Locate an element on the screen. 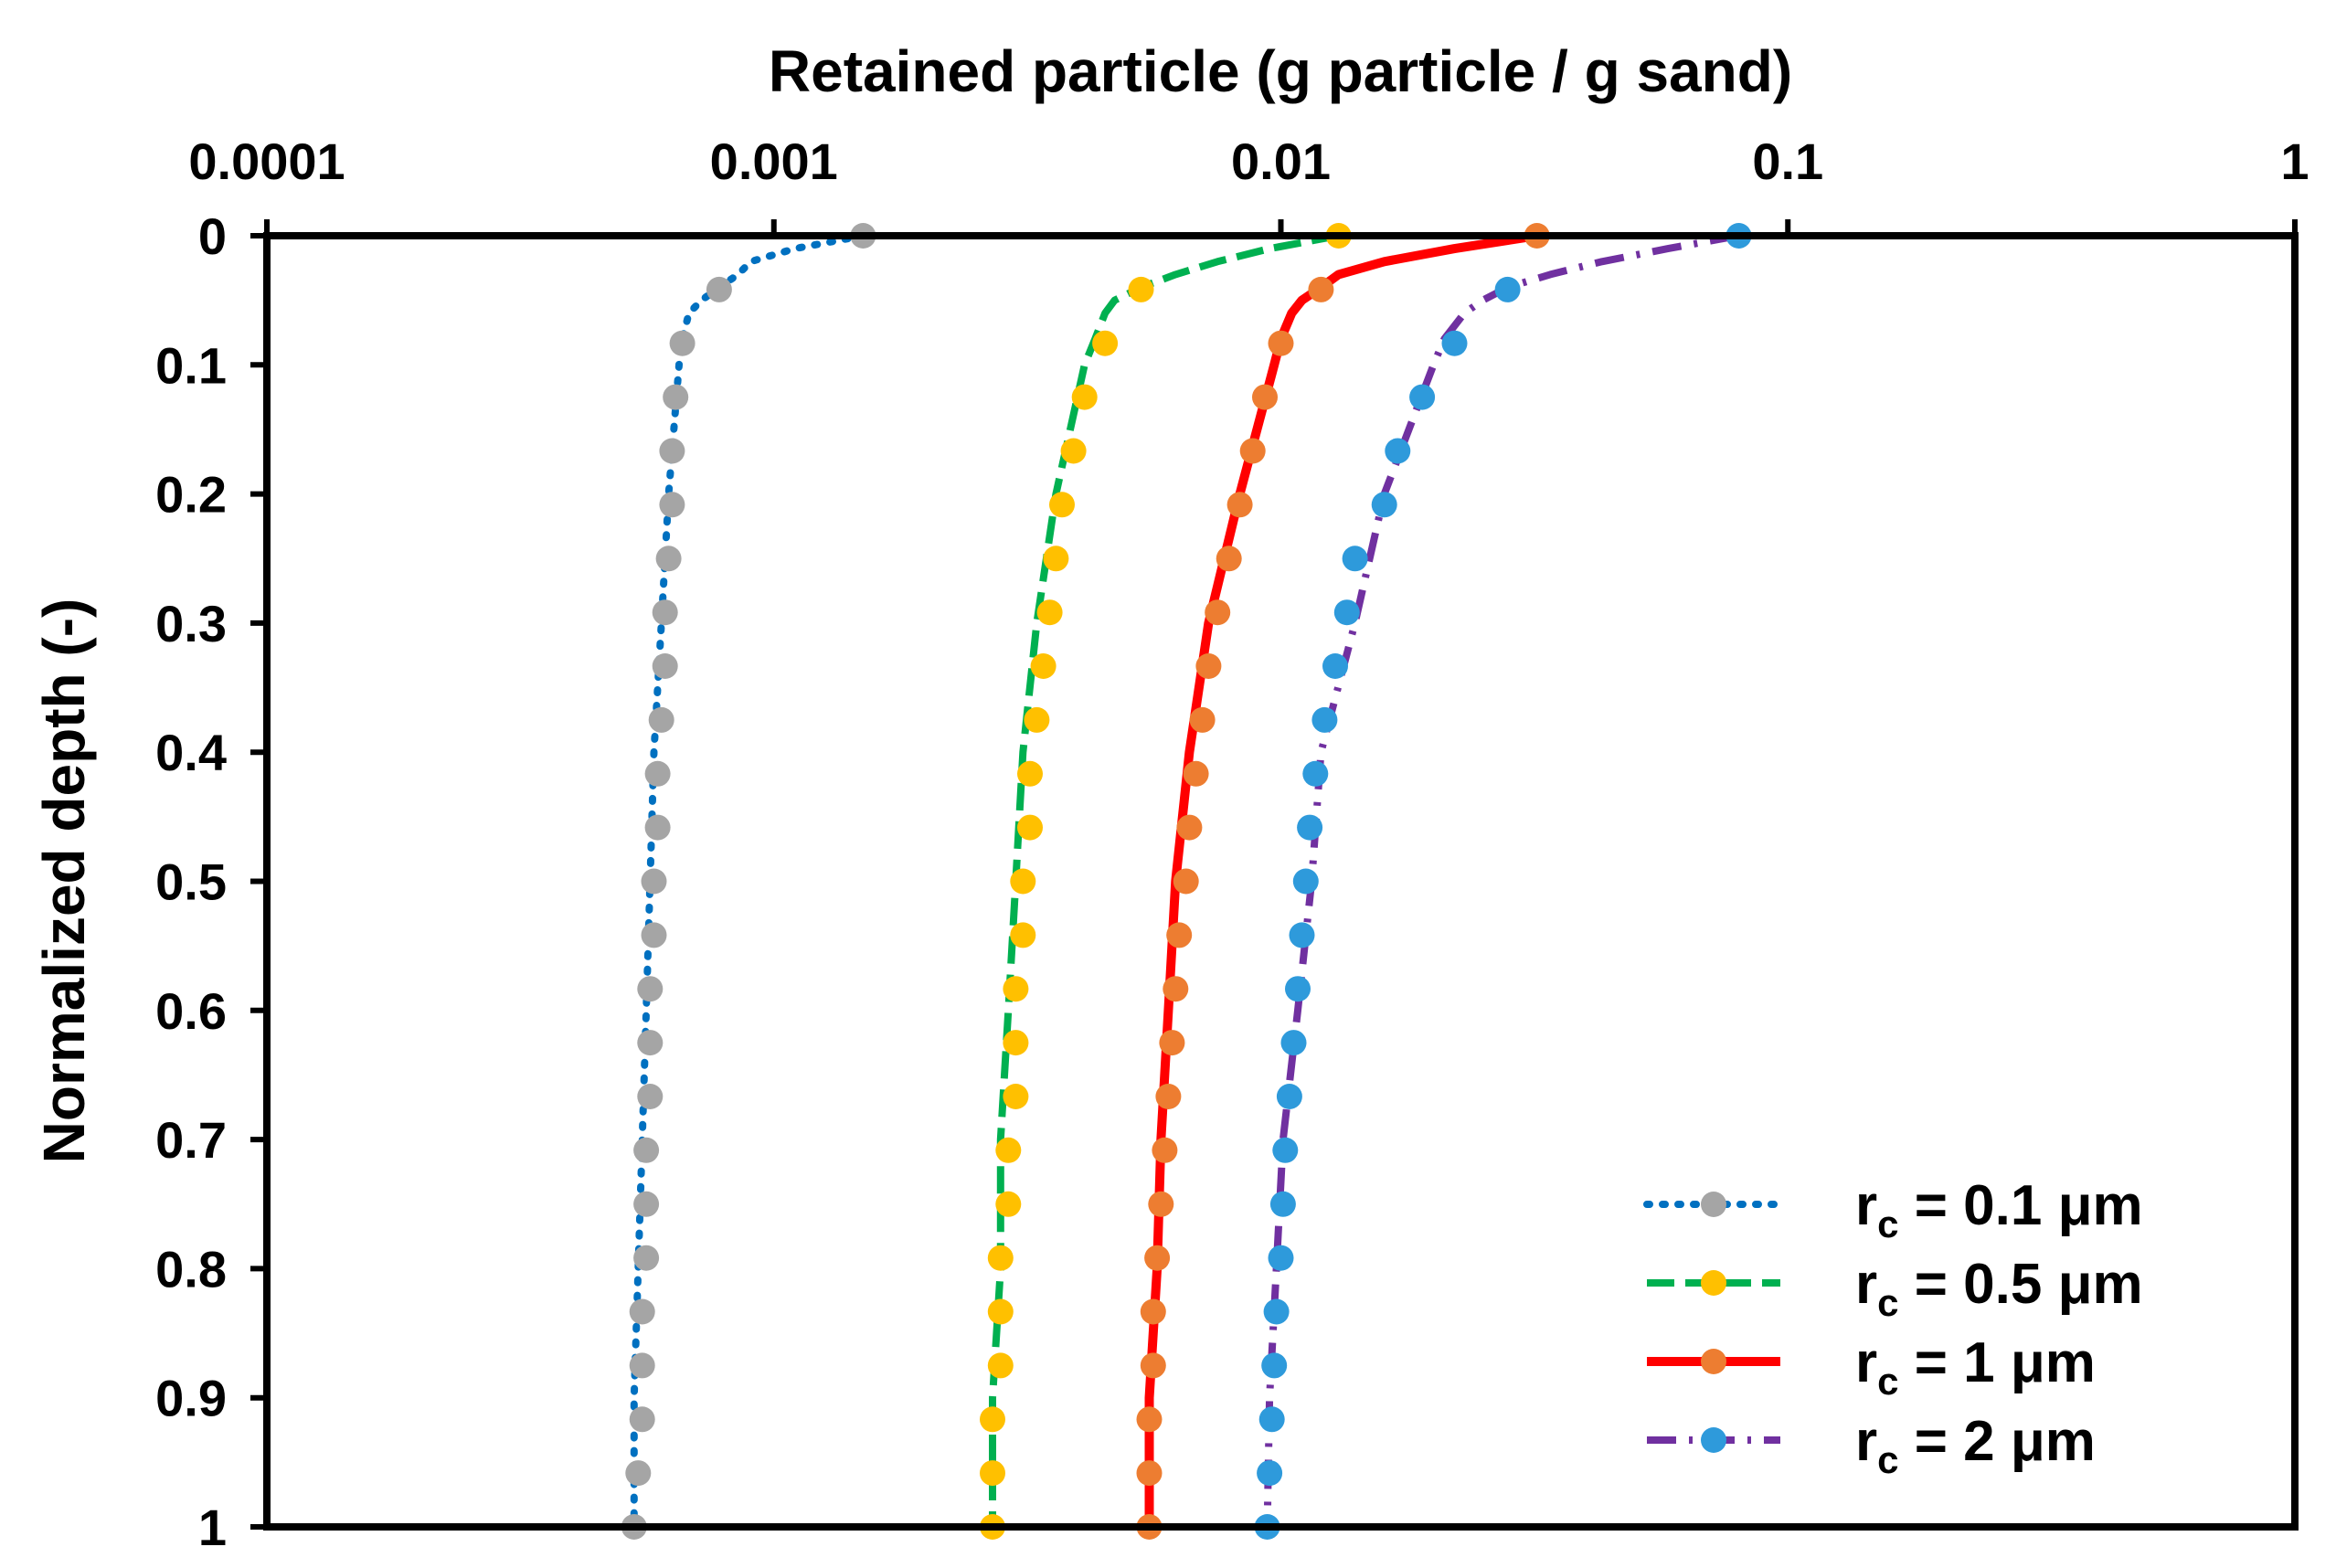 Image resolution: width=2336 pixels, height=1568 pixels. x-tick-label: 0.01 is located at coordinates (1281, 161).